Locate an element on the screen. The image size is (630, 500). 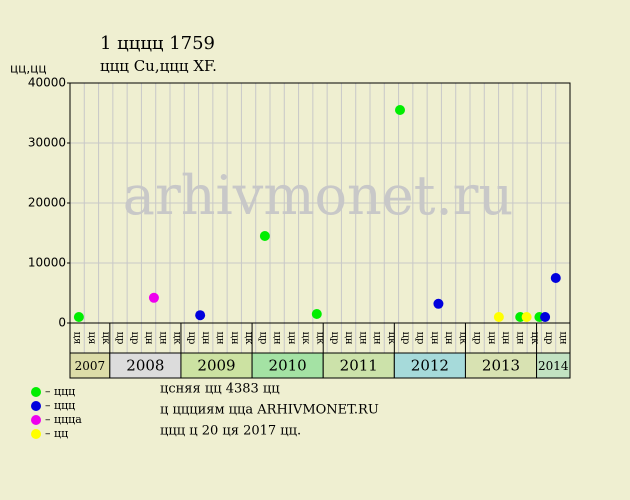
y-tick-label: 30000 is located at coordinates (47, 143).